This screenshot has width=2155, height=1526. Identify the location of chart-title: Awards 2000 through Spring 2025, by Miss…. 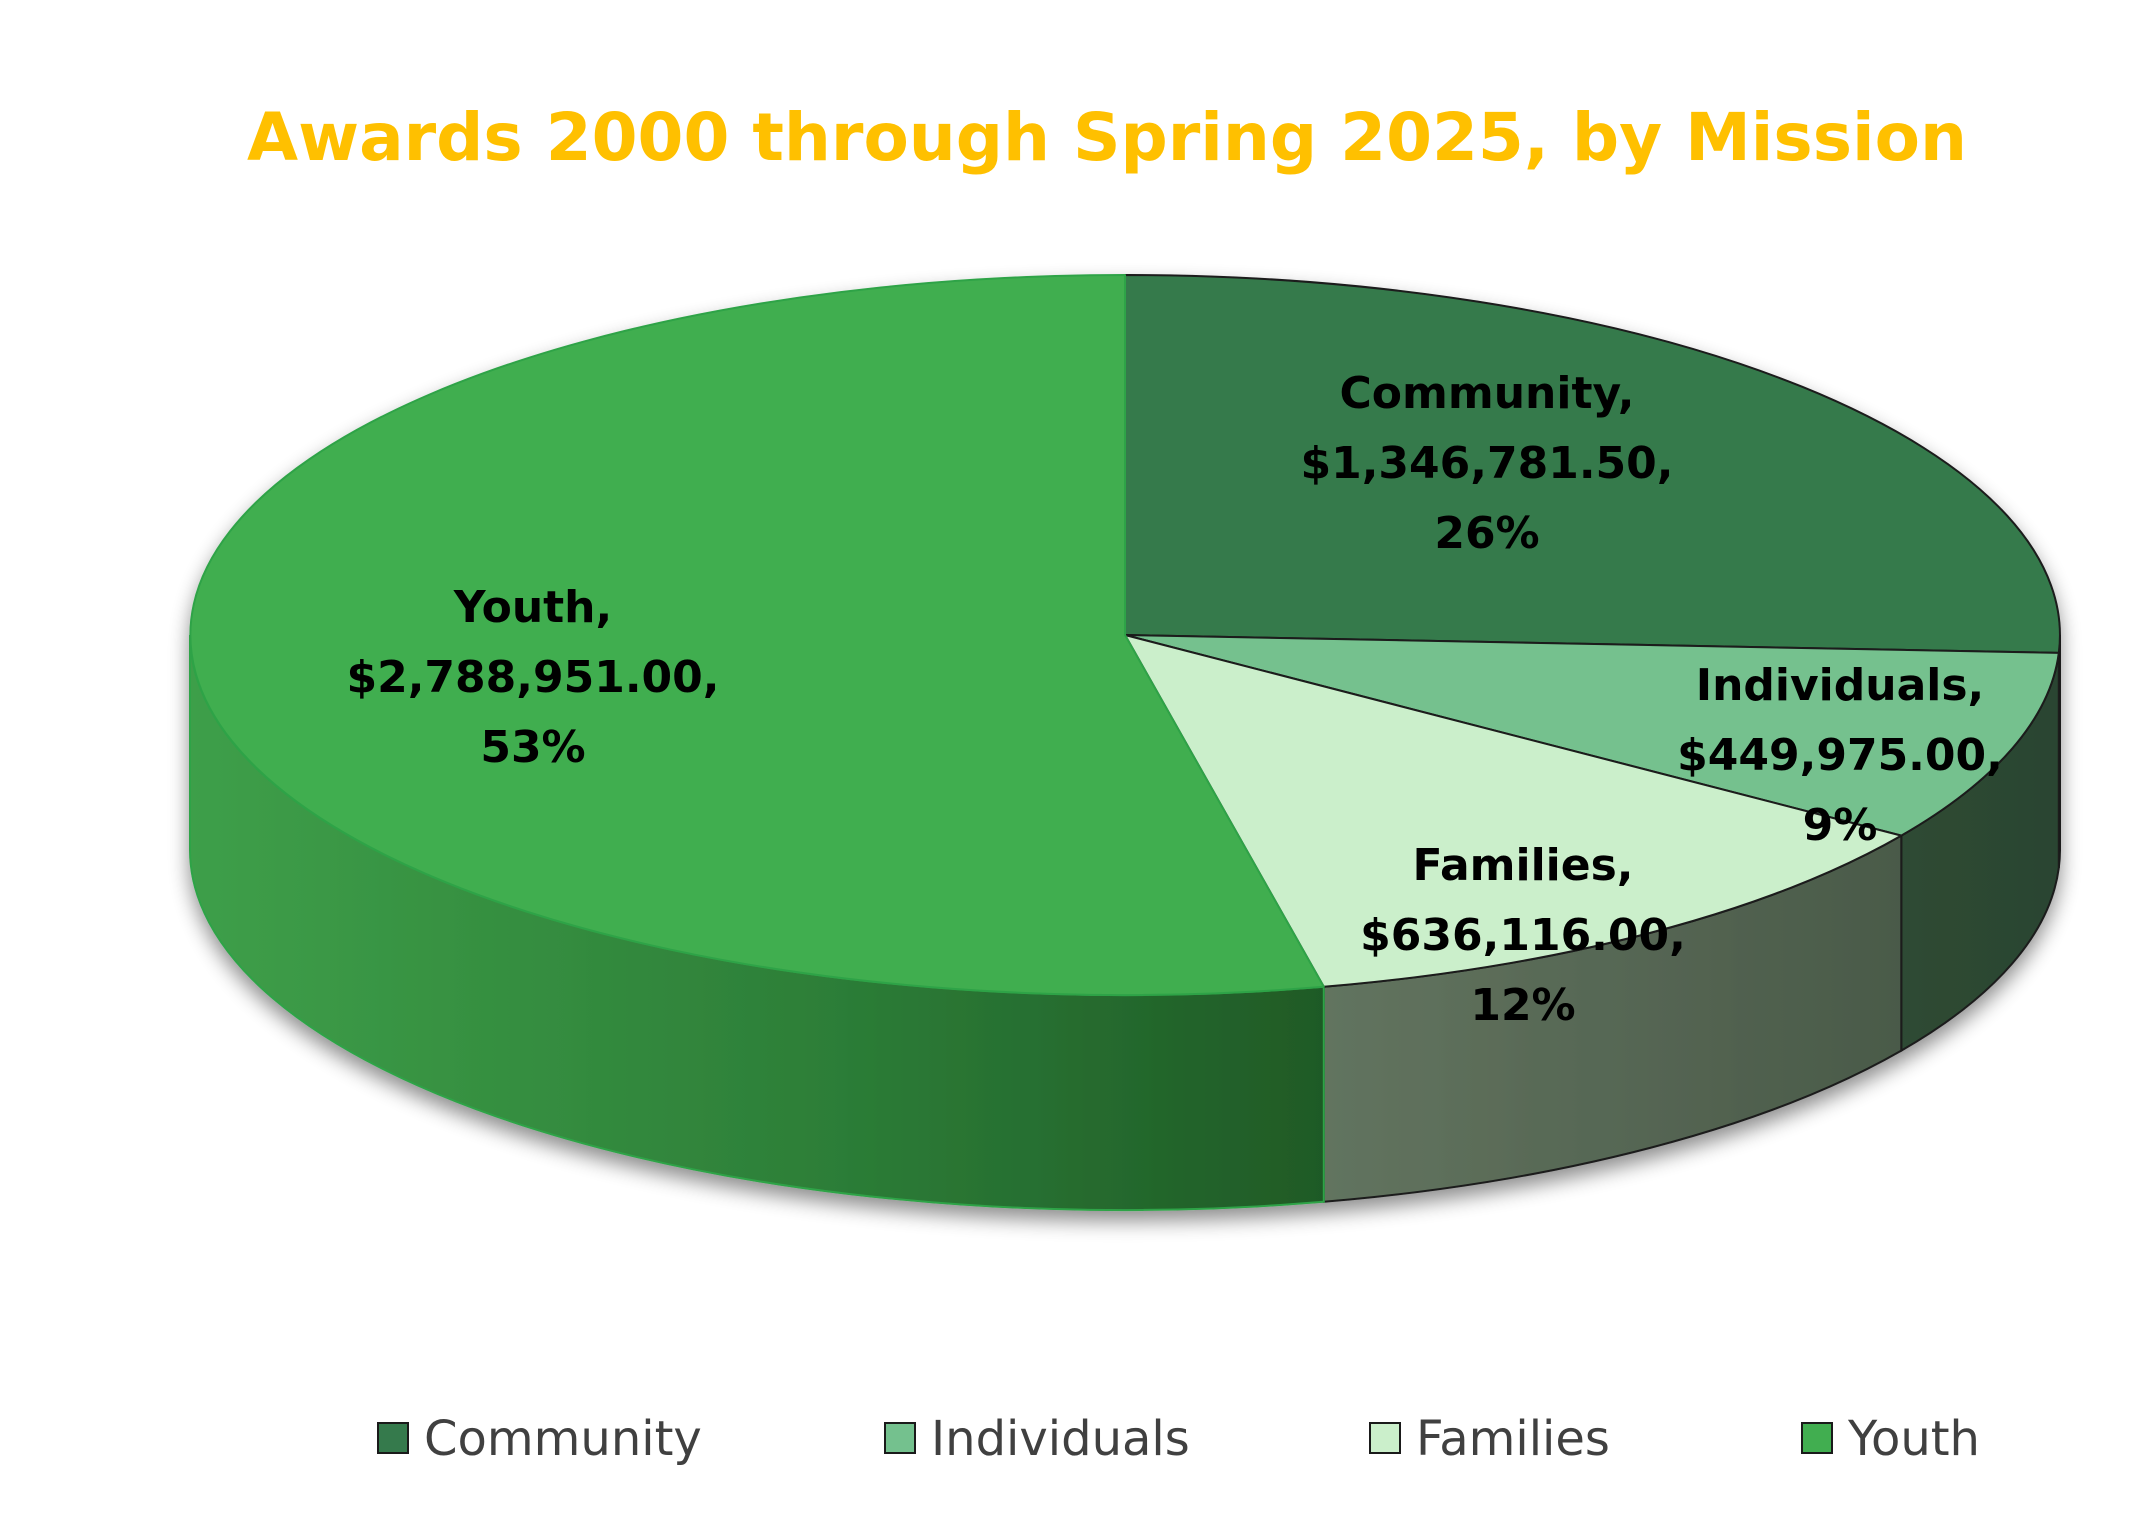
(1107, 137).